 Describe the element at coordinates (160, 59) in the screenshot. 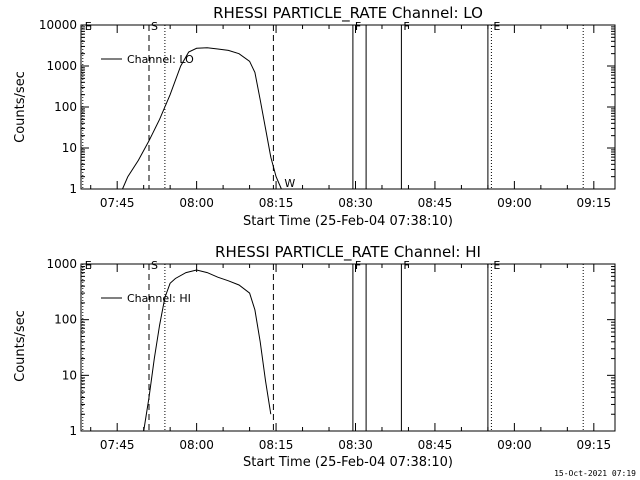

I see `legend-entry: Channel: LO` at that location.